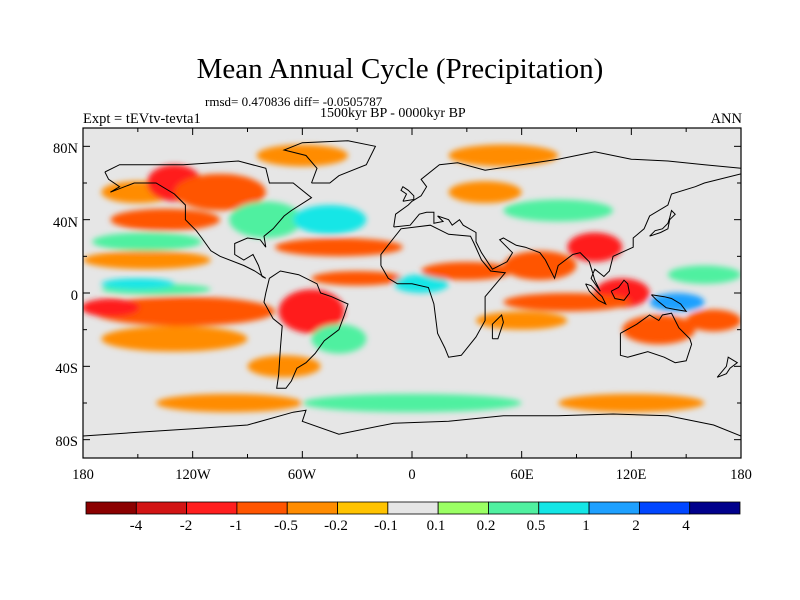  What do you see at coordinates (186, 526) in the screenshot?
I see `colorbar-label: -2` at bounding box center [186, 526].